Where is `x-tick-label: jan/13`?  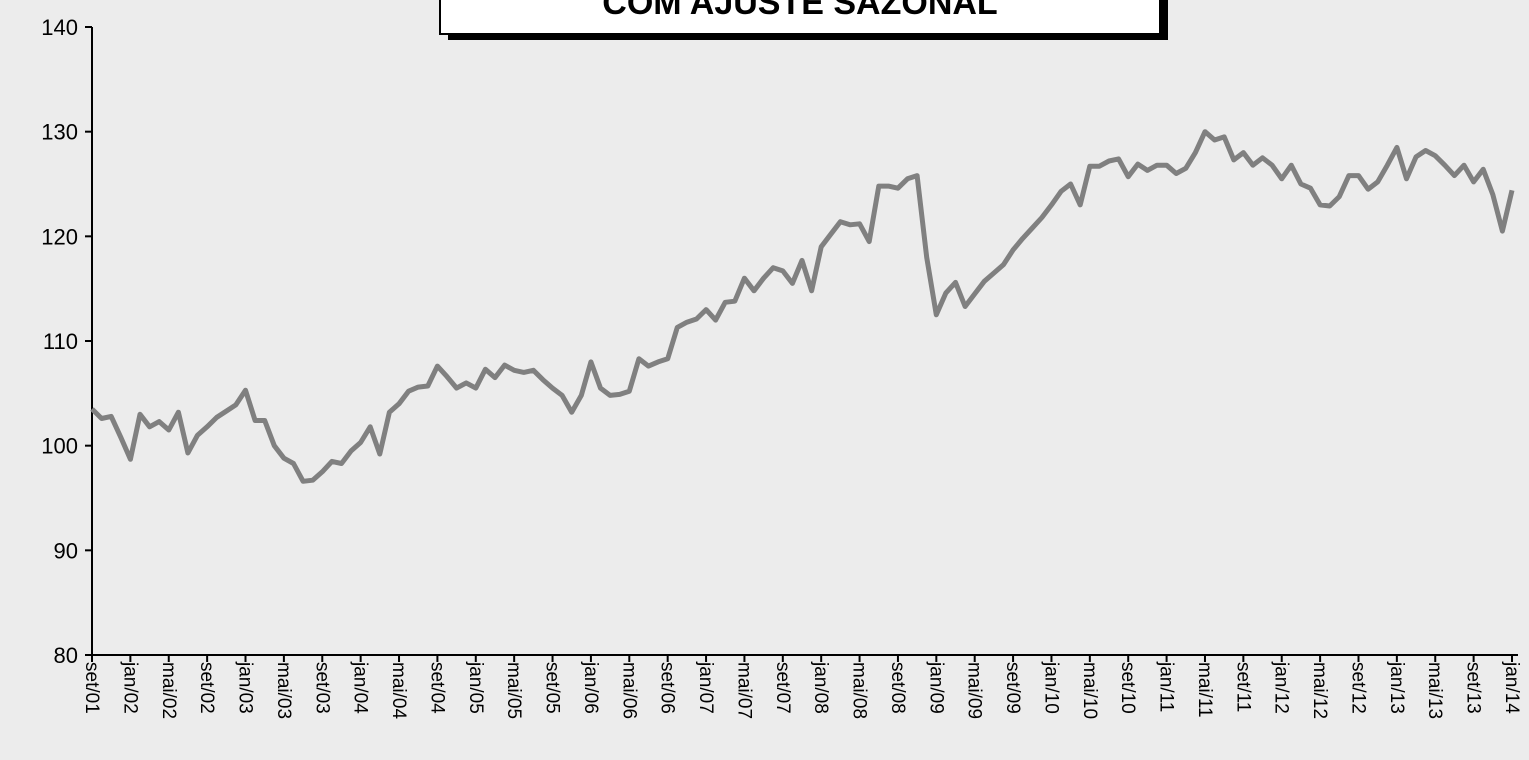 x-tick-label: jan/13 is located at coordinates (1396, 687).